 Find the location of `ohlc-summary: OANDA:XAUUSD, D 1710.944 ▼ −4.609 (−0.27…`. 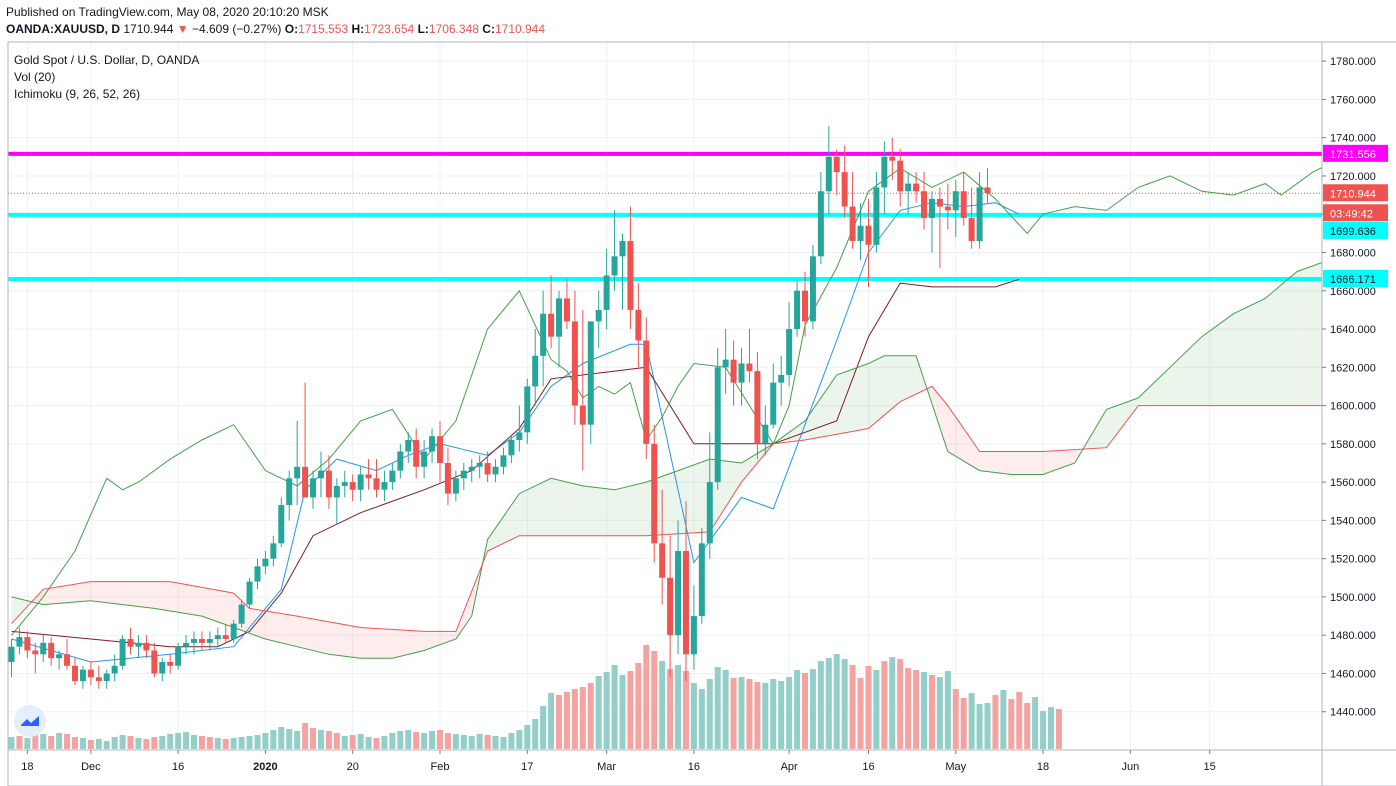

ohlc-summary: OANDA:XAUUSD, D 1710.944 ▼ −4.609 (−0.27… is located at coordinates (275, 29).